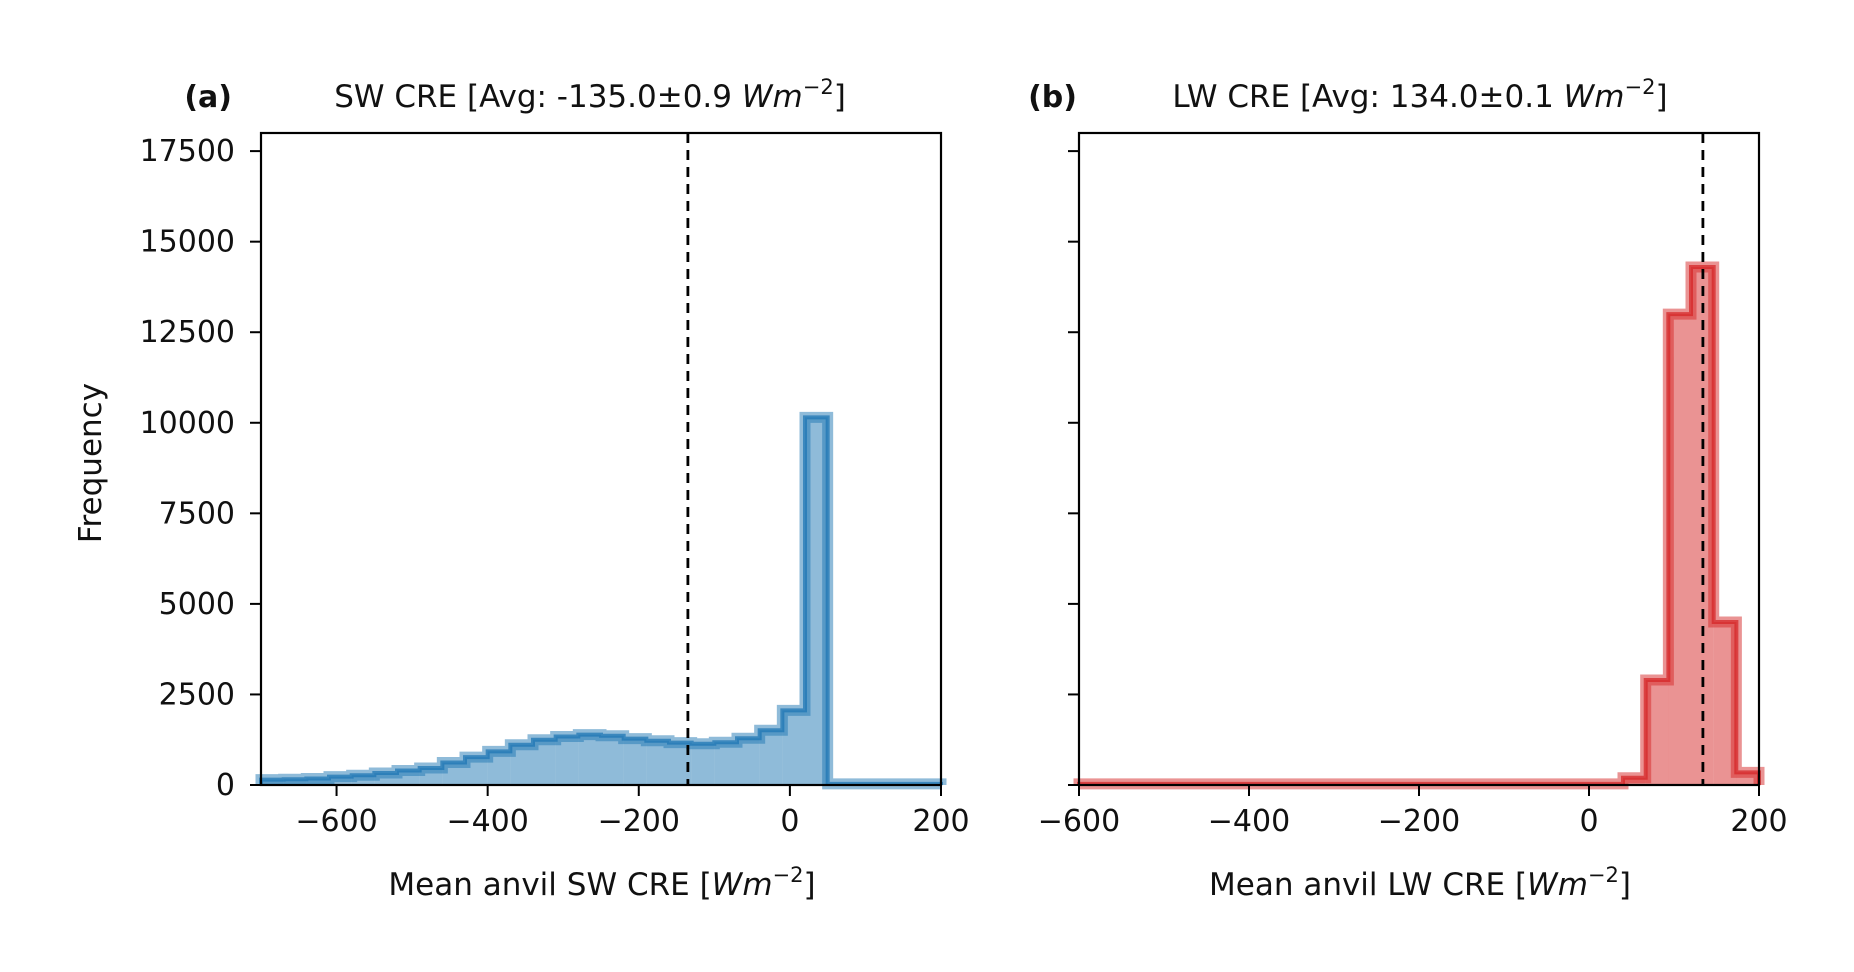  I want to click on panel-b-x-ticks: −600 −400 −200 0 200, so click(1413, 812).